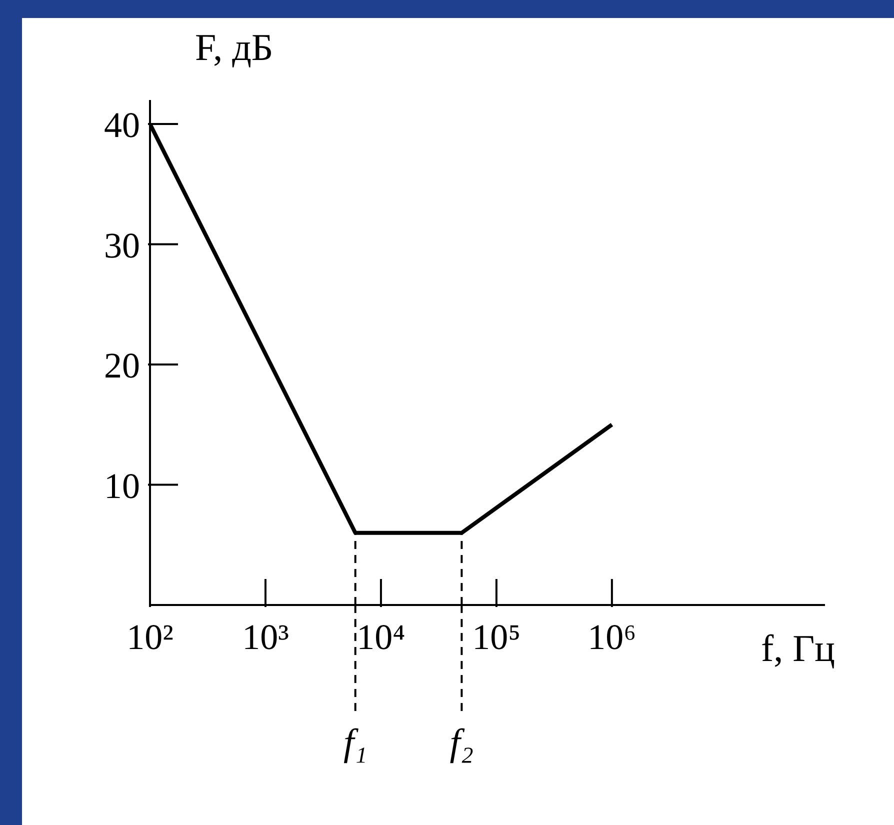 Image resolution: width=894 pixels, height=825 pixels. Describe the element at coordinates (496, 637) in the screenshot. I see `x-tick-label: 10⁵` at that location.